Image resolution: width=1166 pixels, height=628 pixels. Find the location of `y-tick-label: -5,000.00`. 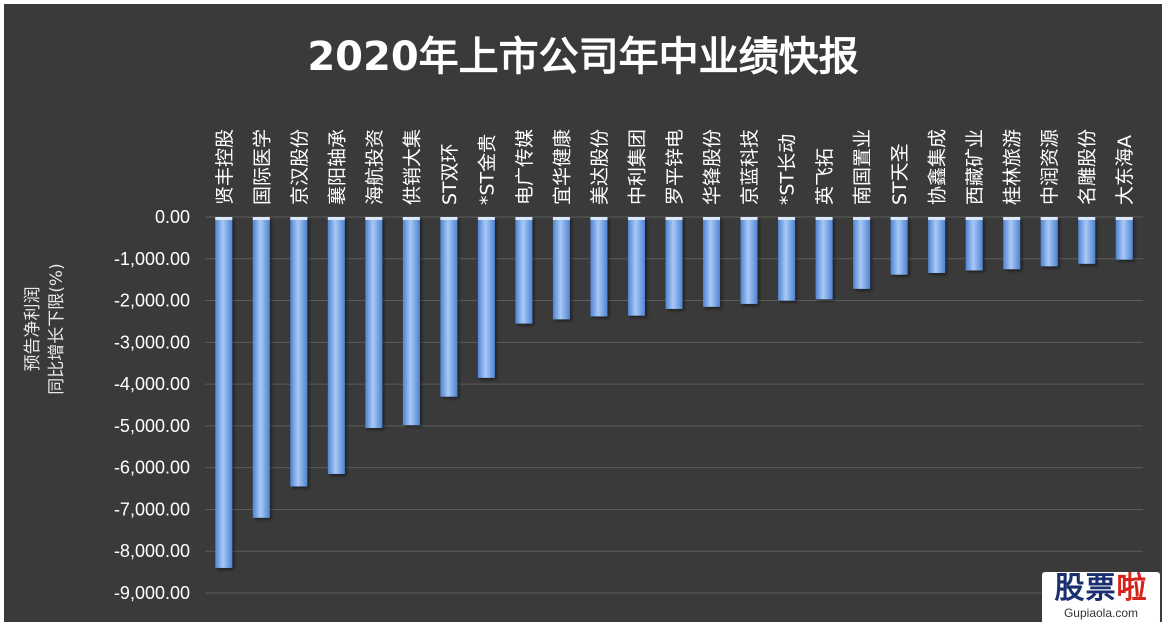

y-tick-label: -5,000.00 is located at coordinates (152, 426).